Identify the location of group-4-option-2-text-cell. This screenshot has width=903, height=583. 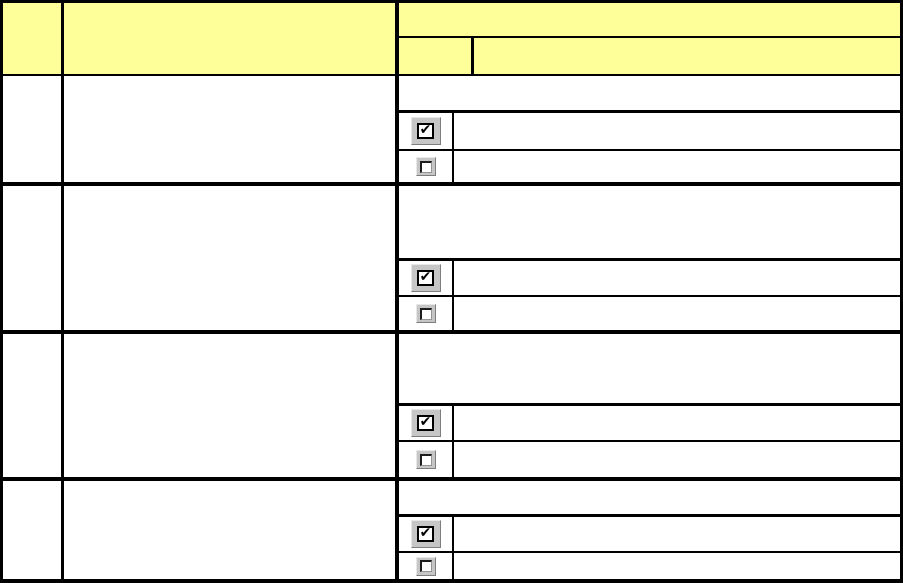
(677, 566).